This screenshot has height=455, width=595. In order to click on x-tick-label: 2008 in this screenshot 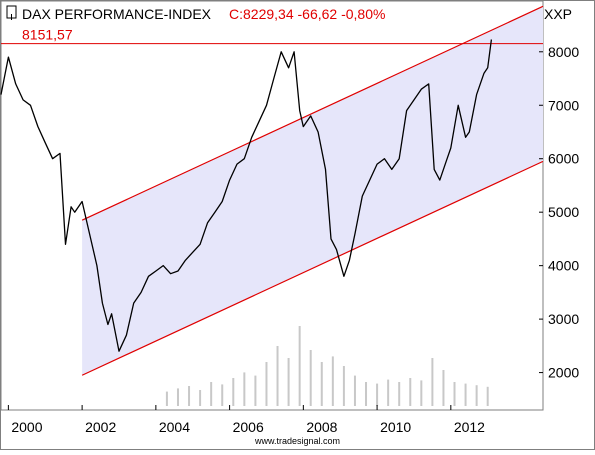, I will do `click(321, 427)`.